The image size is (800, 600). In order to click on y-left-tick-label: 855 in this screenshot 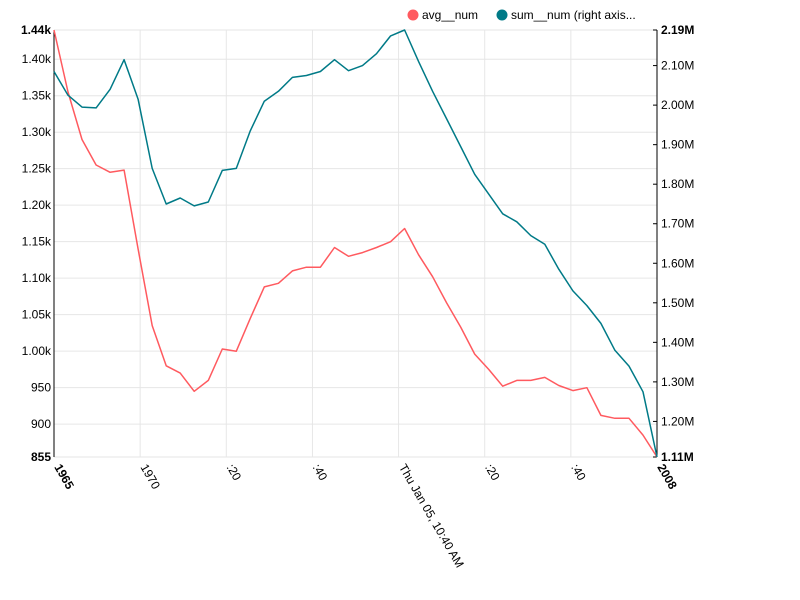, I will do `click(41, 457)`.